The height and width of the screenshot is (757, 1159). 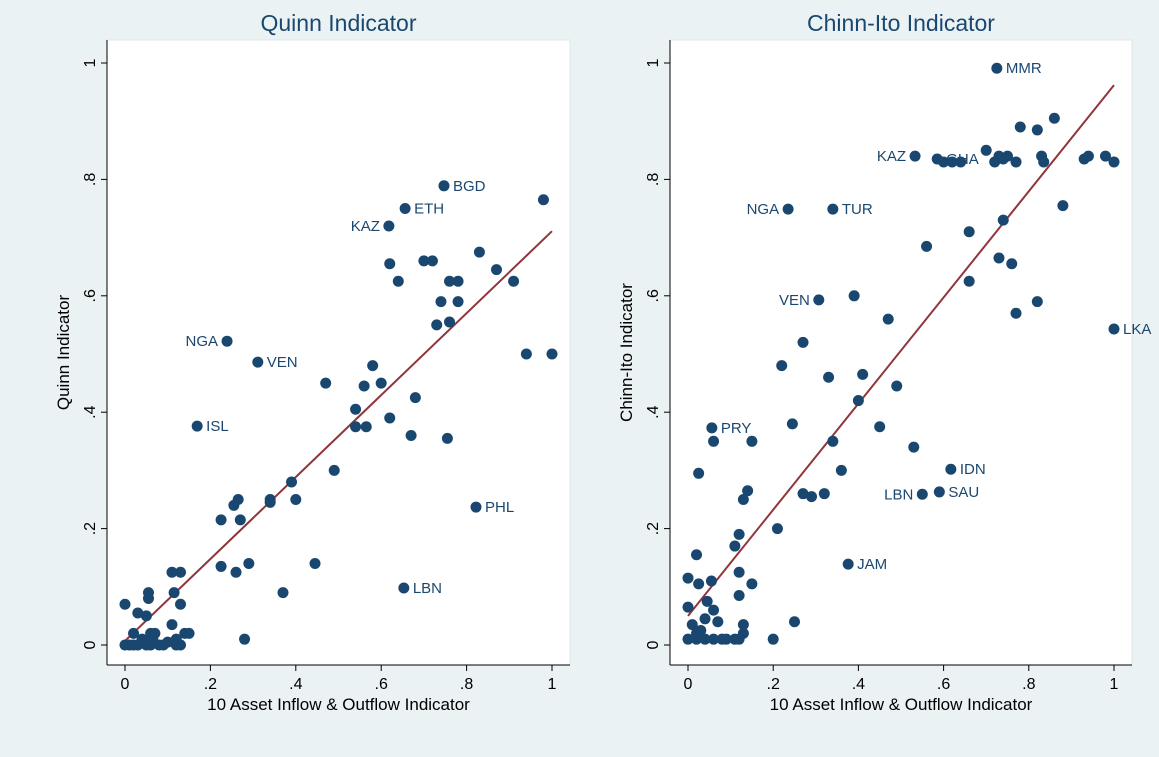 What do you see at coordinates (653, 644) in the screenshot?
I see `y-tick-label: 0` at bounding box center [653, 644].